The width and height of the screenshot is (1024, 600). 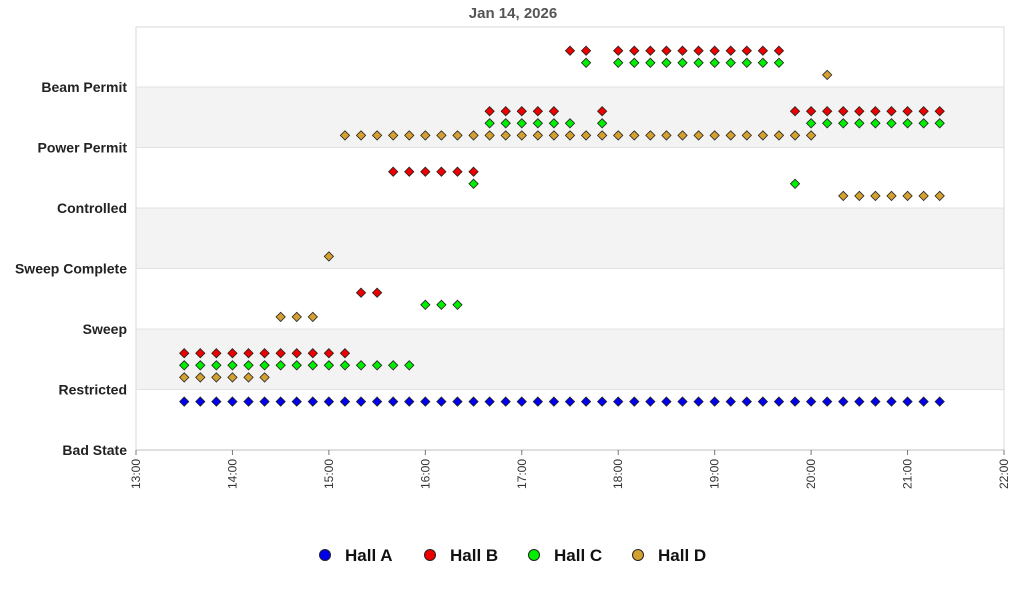 What do you see at coordinates (513, 13) in the screenshot?
I see `chart-title: Jan 14, 2026` at bounding box center [513, 13].